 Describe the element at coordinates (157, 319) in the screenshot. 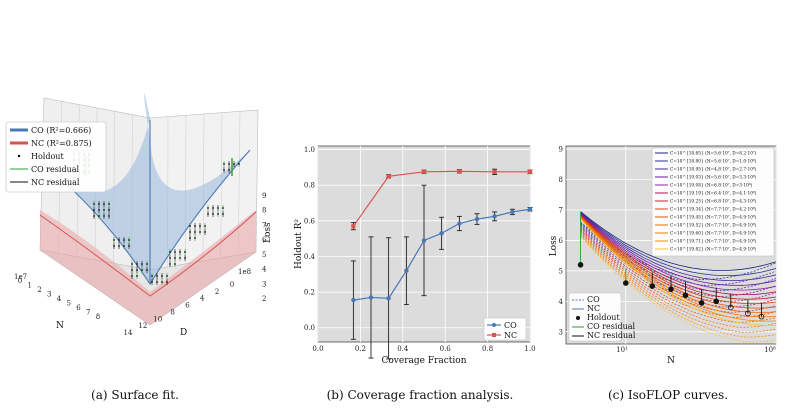

I see `d-tick-label: 10` at that location.